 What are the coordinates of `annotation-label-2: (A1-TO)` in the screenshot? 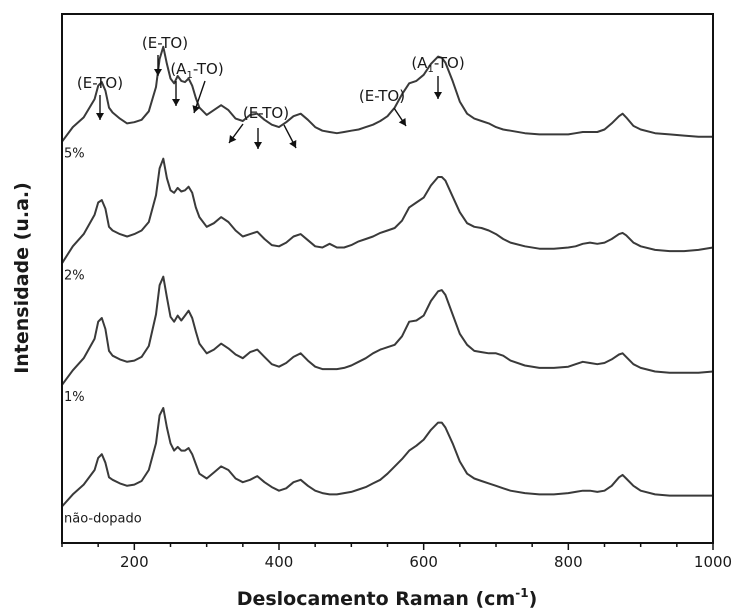 It's located at (196, 70).